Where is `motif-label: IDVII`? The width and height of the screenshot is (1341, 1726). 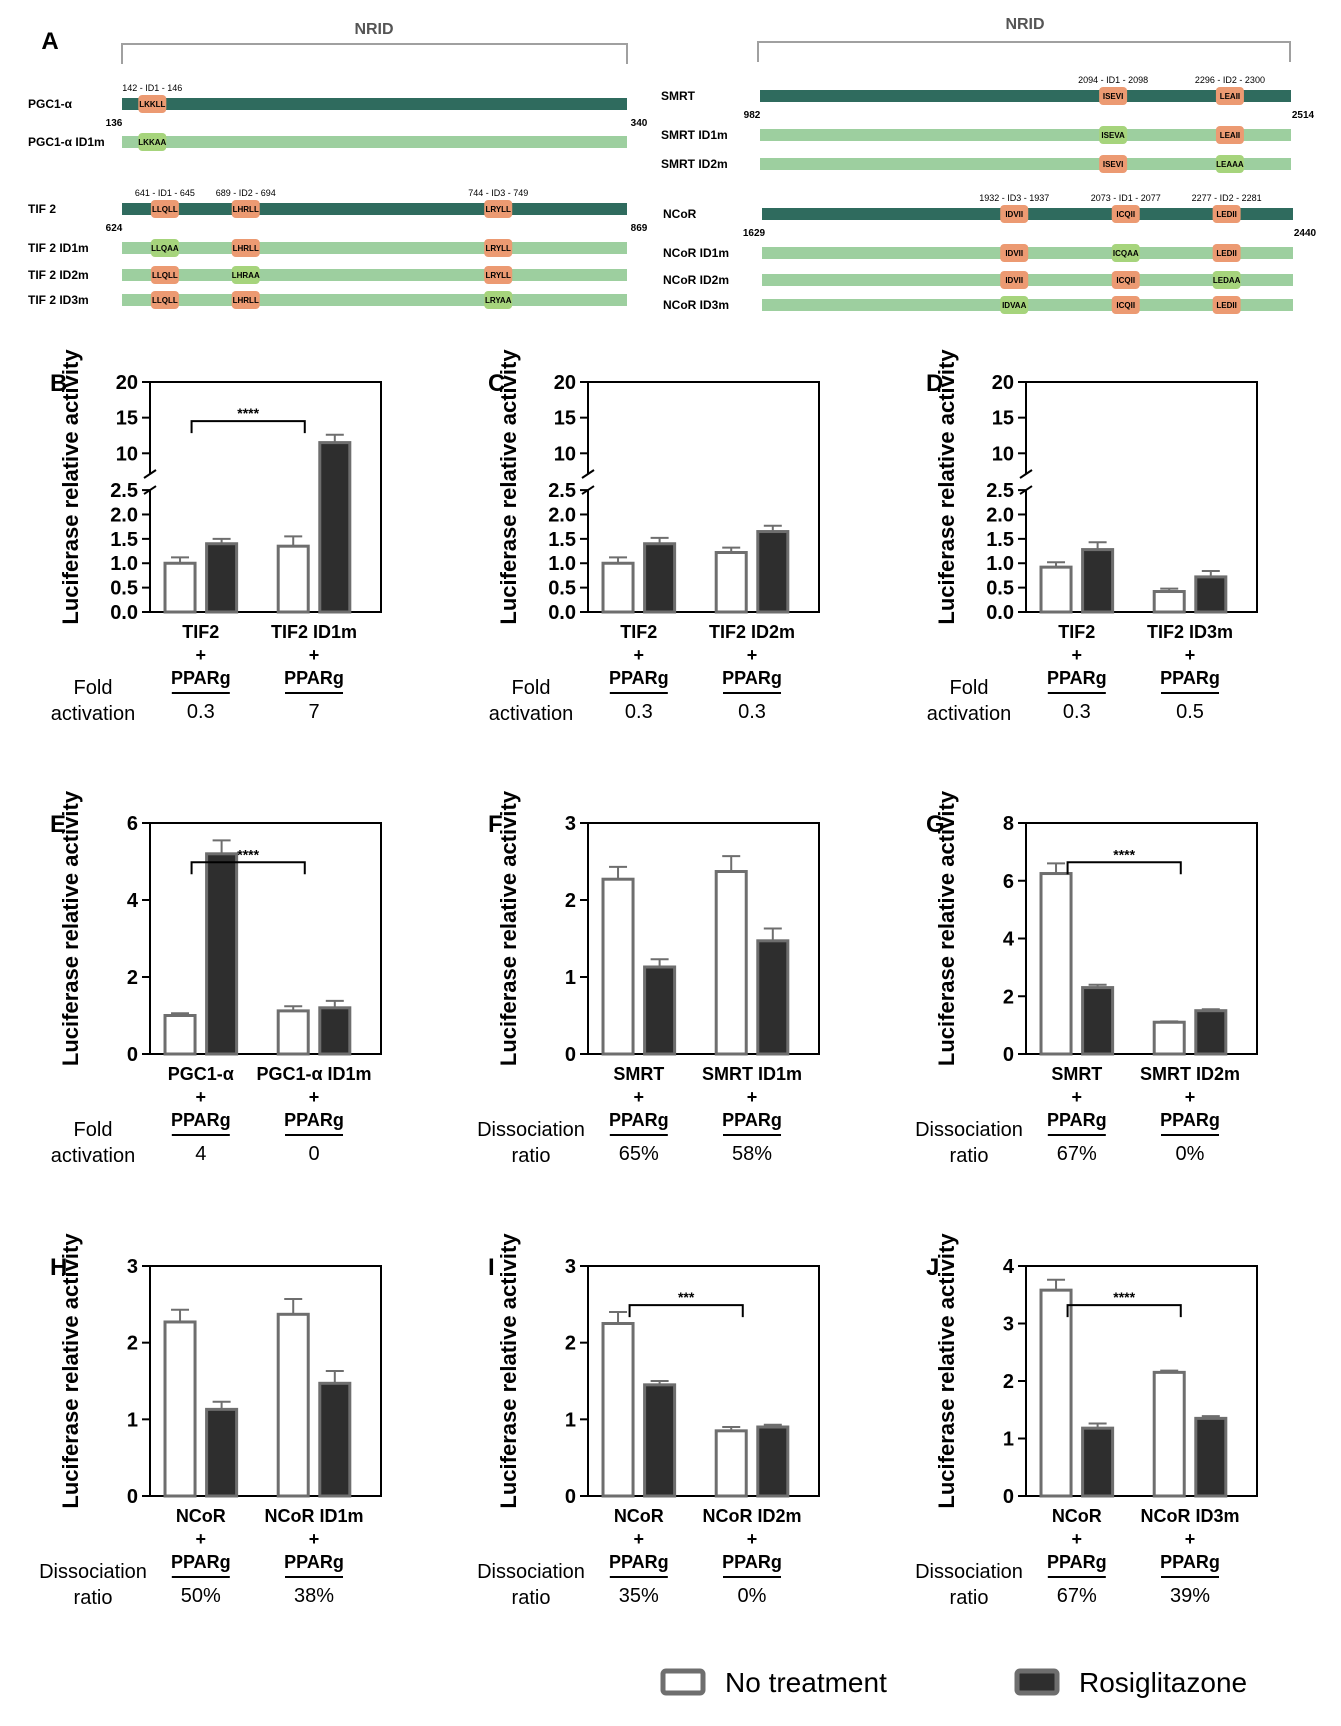
motif-label: IDVII is located at coordinates (1014, 280).